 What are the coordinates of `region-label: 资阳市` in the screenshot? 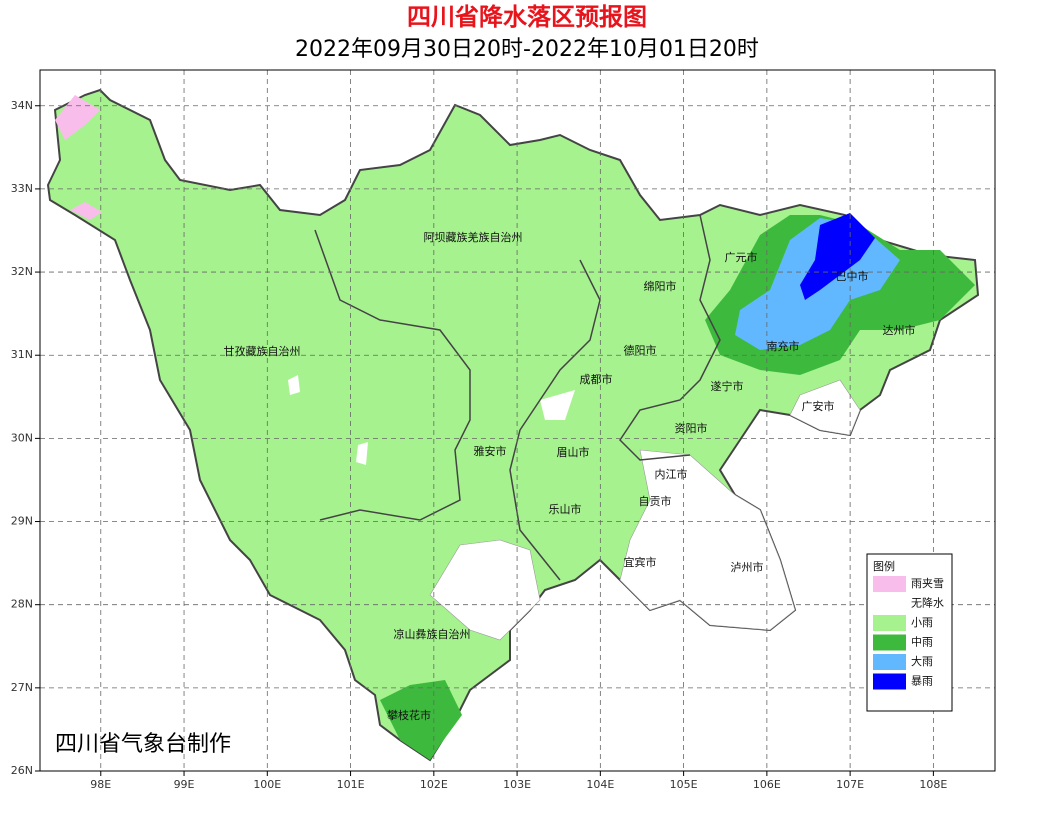 It's located at (691, 428).